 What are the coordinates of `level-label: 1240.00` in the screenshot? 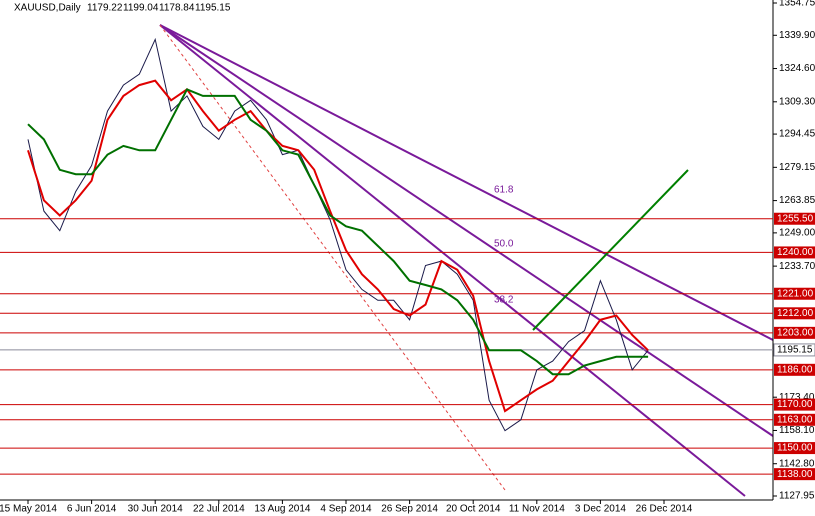 It's located at (795, 252).